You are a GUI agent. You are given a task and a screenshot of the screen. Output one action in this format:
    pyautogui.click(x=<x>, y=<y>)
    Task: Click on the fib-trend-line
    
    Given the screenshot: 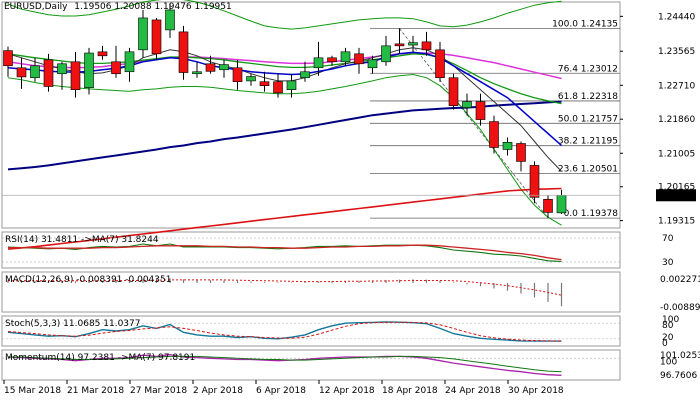 What is the action you would take?
    pyautogui.click(x=474, y=123)
    